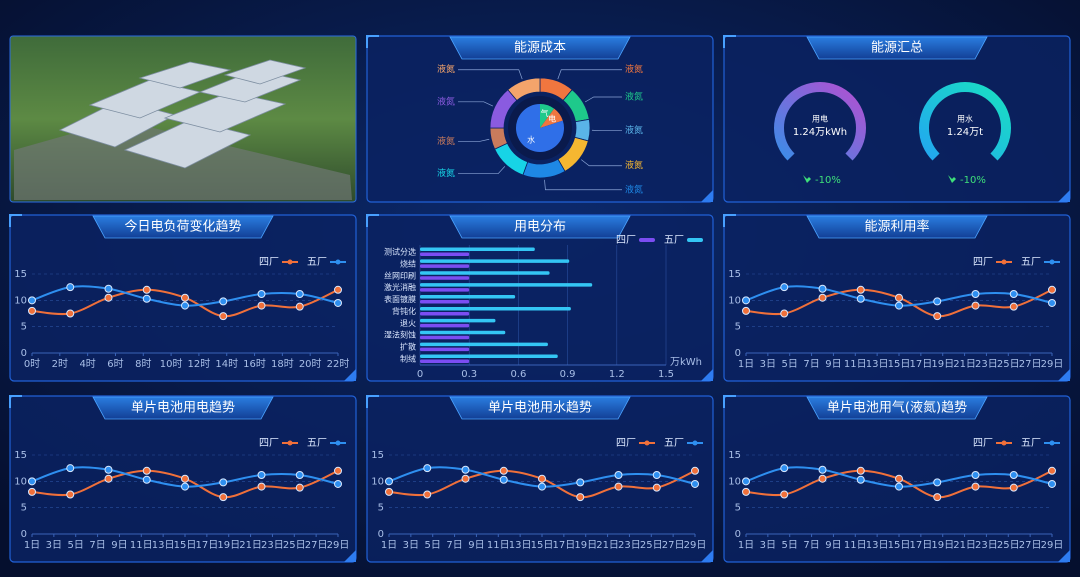 The image size is (1080, 577). I want to click on x-tick-label: 27日, so click(673, 545).